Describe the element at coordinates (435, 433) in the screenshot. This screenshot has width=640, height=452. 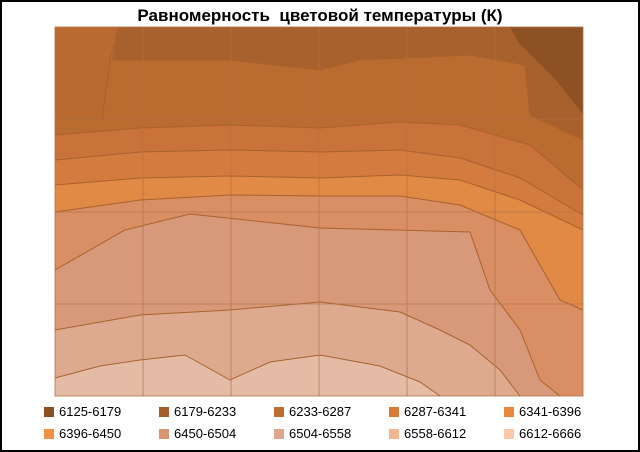
I see `legend-label: 6558-6612` at that location.